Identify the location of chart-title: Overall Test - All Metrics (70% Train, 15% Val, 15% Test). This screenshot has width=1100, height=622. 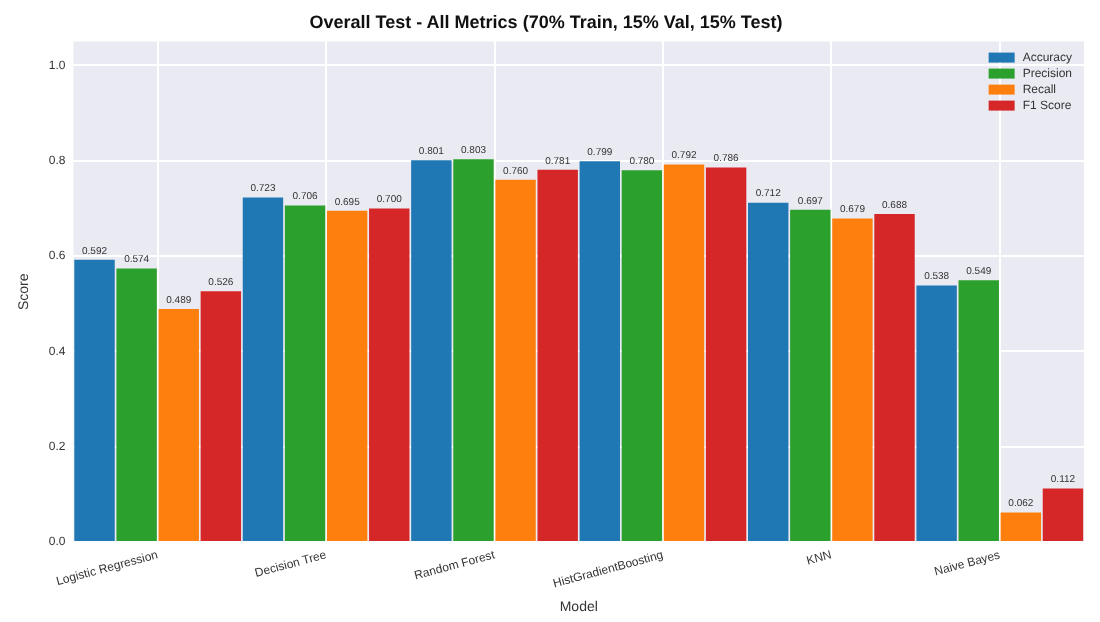
(546, 21).